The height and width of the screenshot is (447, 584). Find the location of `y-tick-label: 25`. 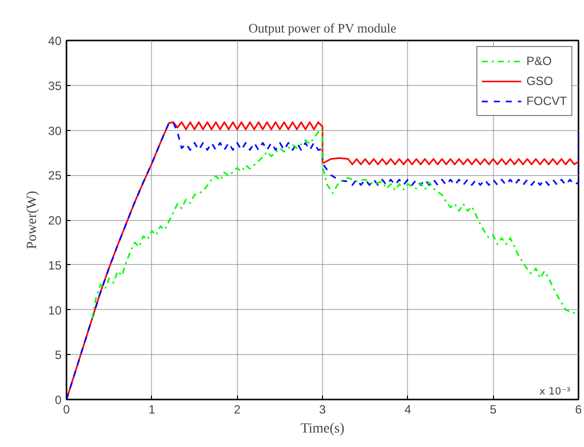

y-tick-label: 25 is located at coordinates (55, 175).